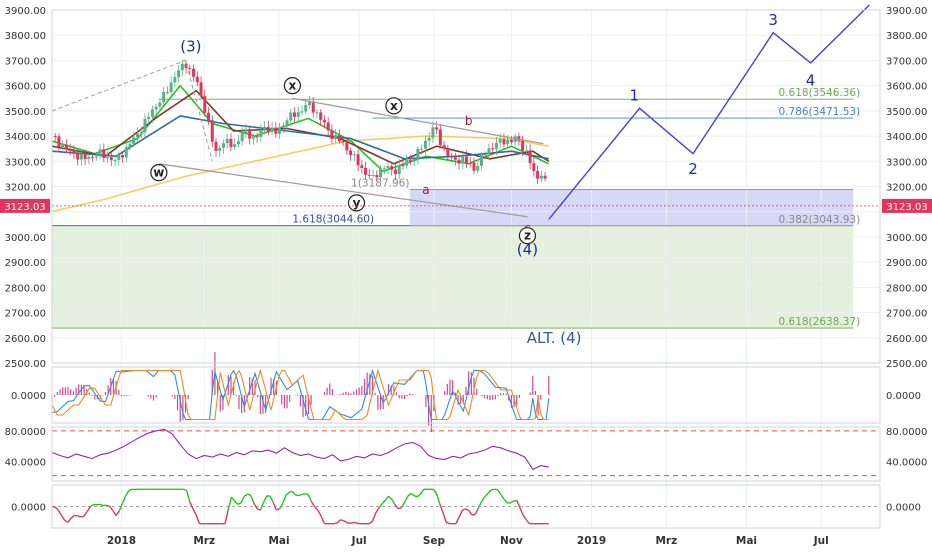 This screenshot has height=554, width=932. Describe the element at coordinates (693, 169) in the screenshot. I see `wave-label: 2` at that location.